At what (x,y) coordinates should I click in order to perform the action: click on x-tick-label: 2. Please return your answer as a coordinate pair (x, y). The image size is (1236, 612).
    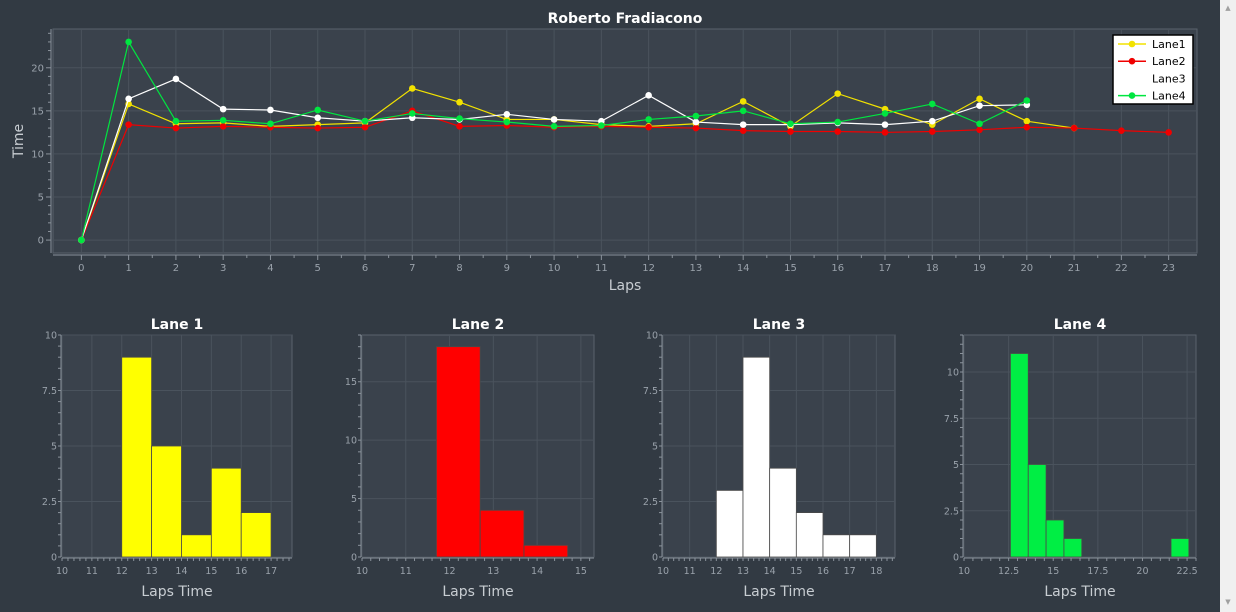
    Looking at the image, I should click on (176, 268).